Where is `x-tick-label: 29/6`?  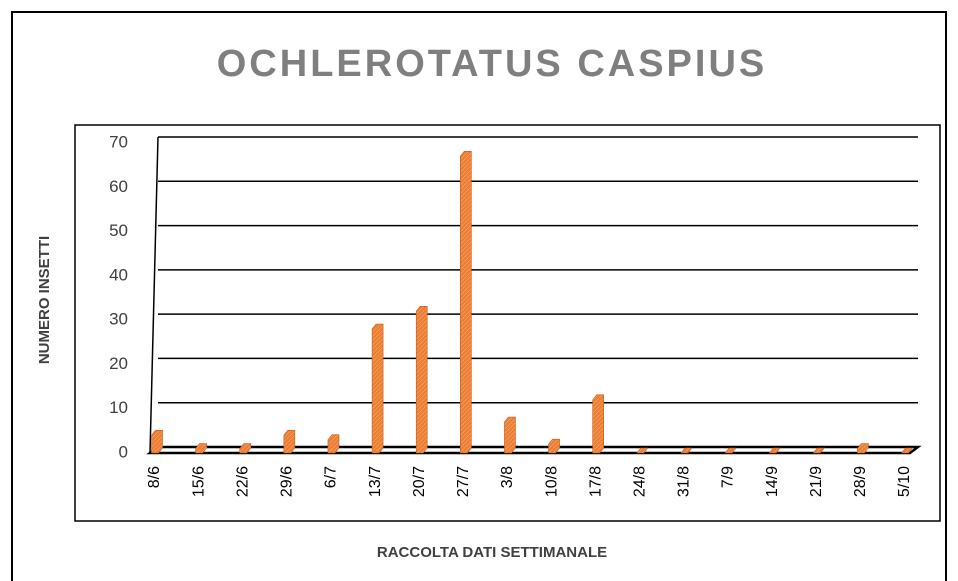 x-tick-label: 29/6 is located at coordinates (287, 481).